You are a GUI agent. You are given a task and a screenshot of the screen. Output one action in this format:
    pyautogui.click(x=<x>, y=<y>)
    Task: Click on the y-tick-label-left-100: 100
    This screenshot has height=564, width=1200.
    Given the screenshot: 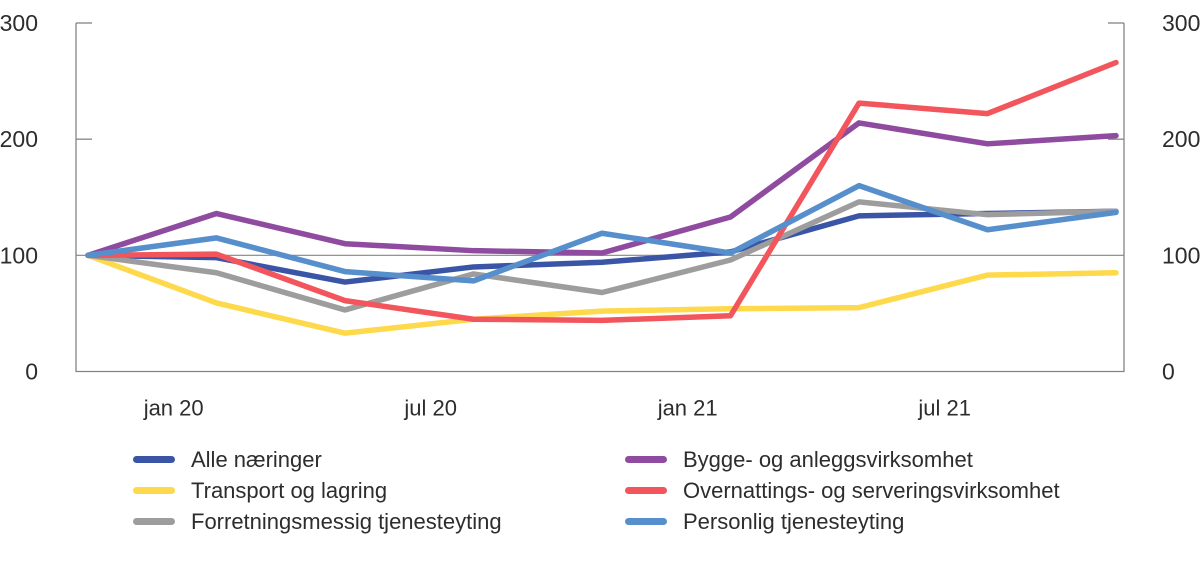 What is the action you would take?
    pyautogui.click(x=19, y=255)
    